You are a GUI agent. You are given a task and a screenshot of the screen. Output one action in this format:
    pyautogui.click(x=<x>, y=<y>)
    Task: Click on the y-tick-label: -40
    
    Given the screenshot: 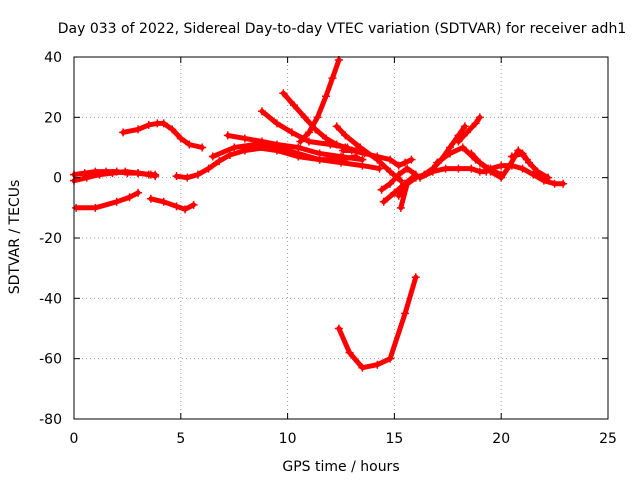 What is the action you would take?
    pyautogui.click(x=50, y=299)
    